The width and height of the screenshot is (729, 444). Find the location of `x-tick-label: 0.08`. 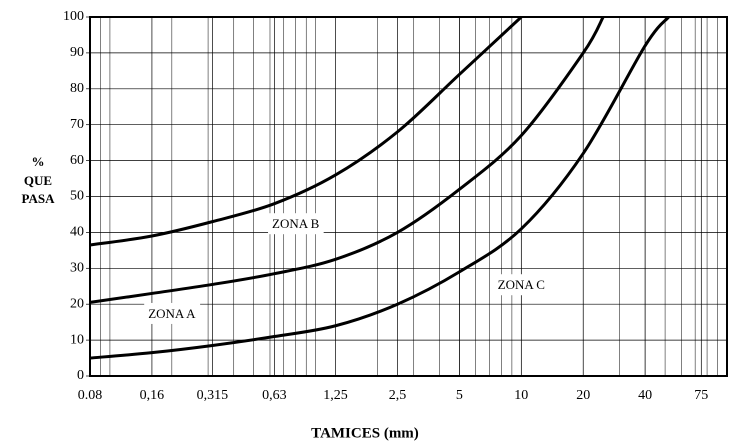

x-tick-label: 0.08 is located at coordinates (90, 395).